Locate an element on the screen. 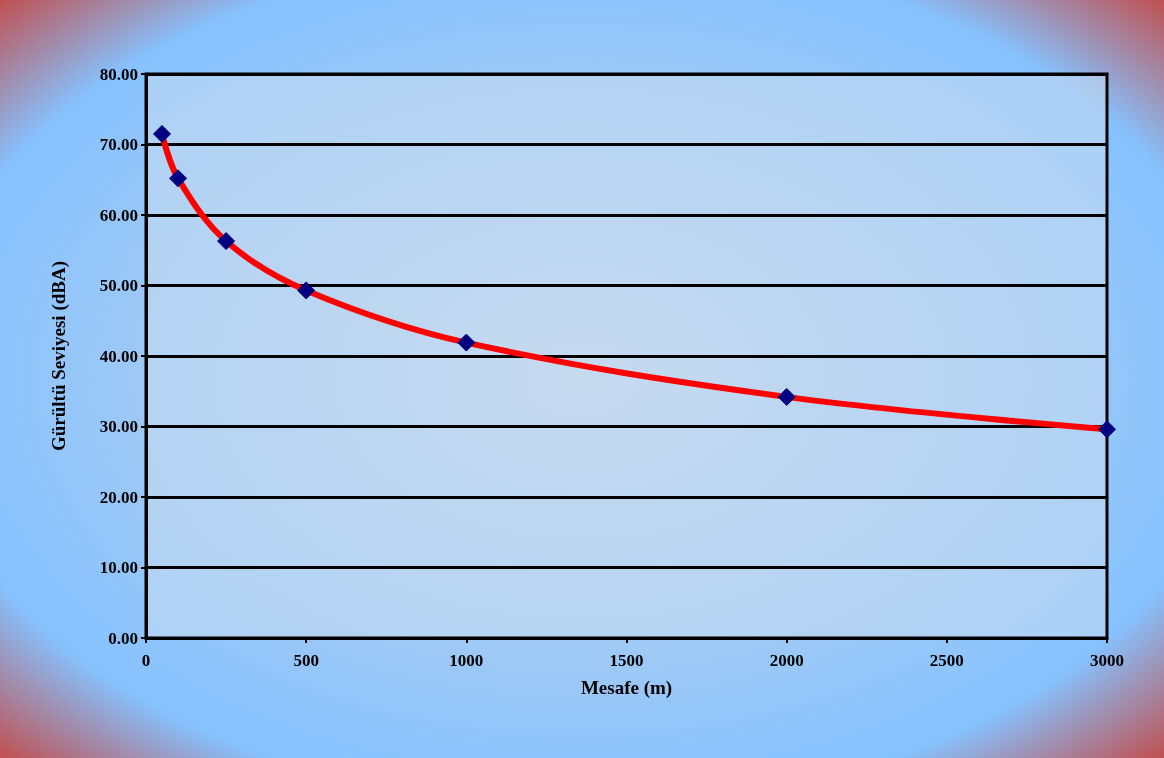 The width and height of the screenshot is (1164, 758). x-axis-title: Mesafe (m) is located at coordinates (626, 688).